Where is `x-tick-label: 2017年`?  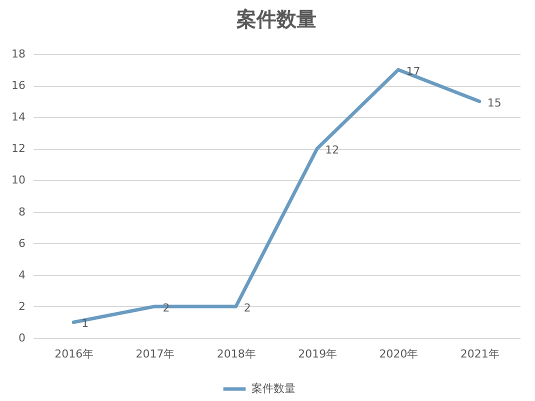
x-tick-label: 2017年 is located at coordinates (155, 354).